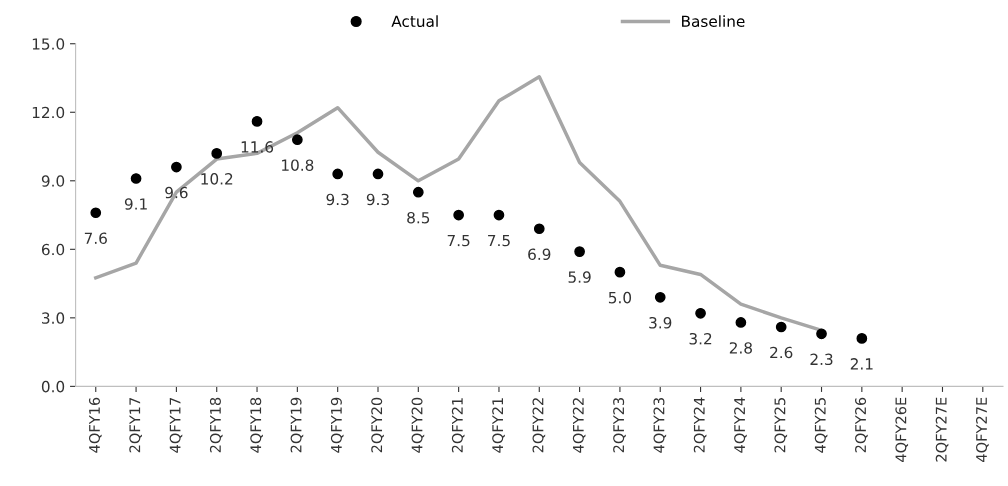 The height and width of the screenshot is (486, 1008). Describe the element at coordinates (620, 297) in the screenshot. I see `data-label: 5.0` at that location.